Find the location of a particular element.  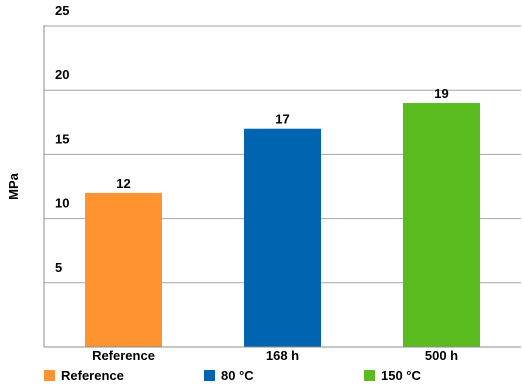

x-tick-labels: Reference 168 h 500 h is located at coordinates (275, 355).